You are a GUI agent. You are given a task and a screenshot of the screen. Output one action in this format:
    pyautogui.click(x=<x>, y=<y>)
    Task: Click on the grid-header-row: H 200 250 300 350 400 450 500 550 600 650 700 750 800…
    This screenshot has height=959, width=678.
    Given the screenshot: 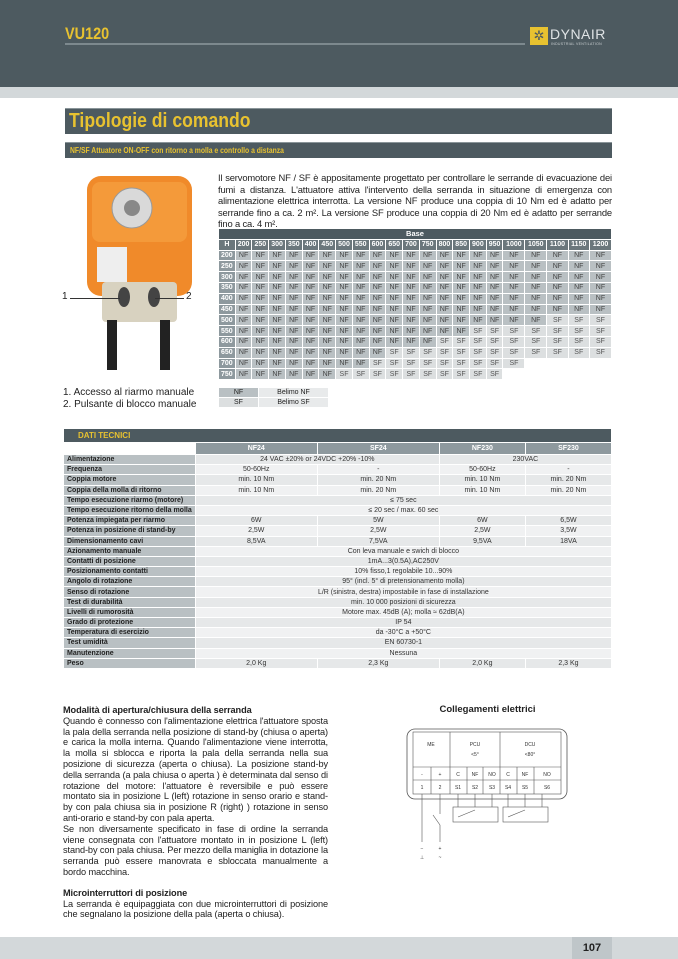 What is the action you would take?
    pyautogui.click(x=415, y=244)
    